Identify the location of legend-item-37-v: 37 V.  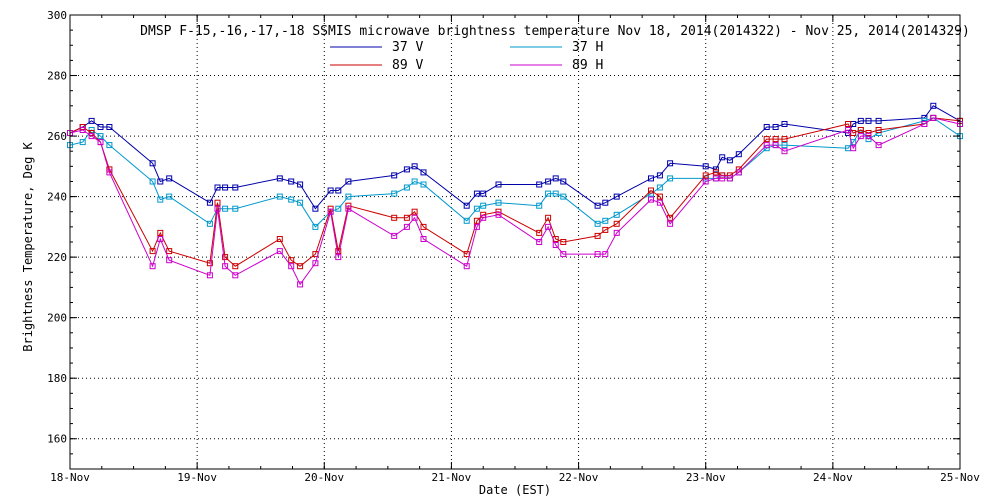
(376, 47).